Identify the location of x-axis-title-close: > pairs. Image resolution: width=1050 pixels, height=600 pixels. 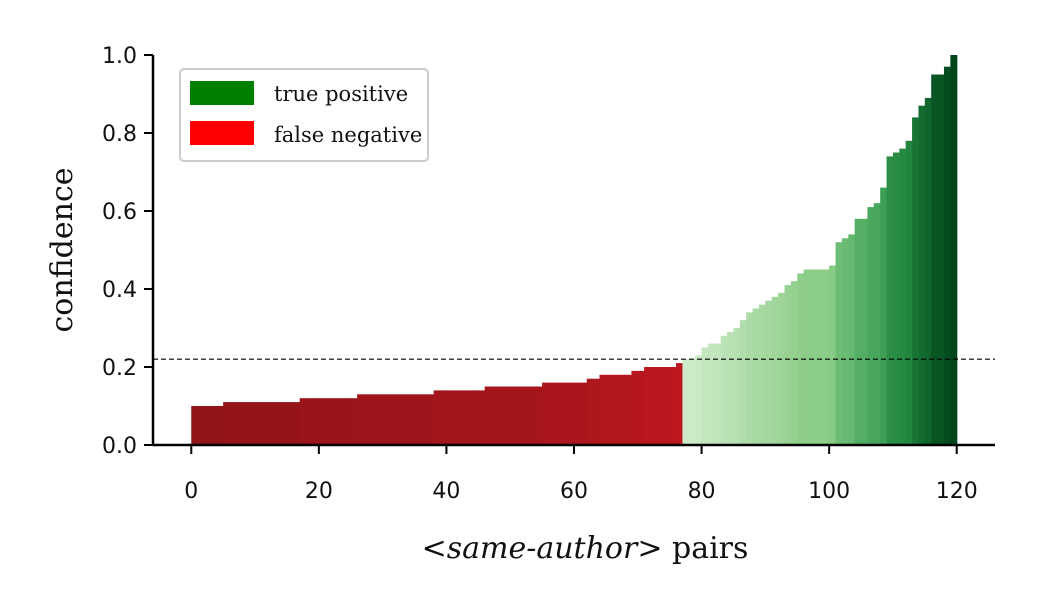
(692, 548).